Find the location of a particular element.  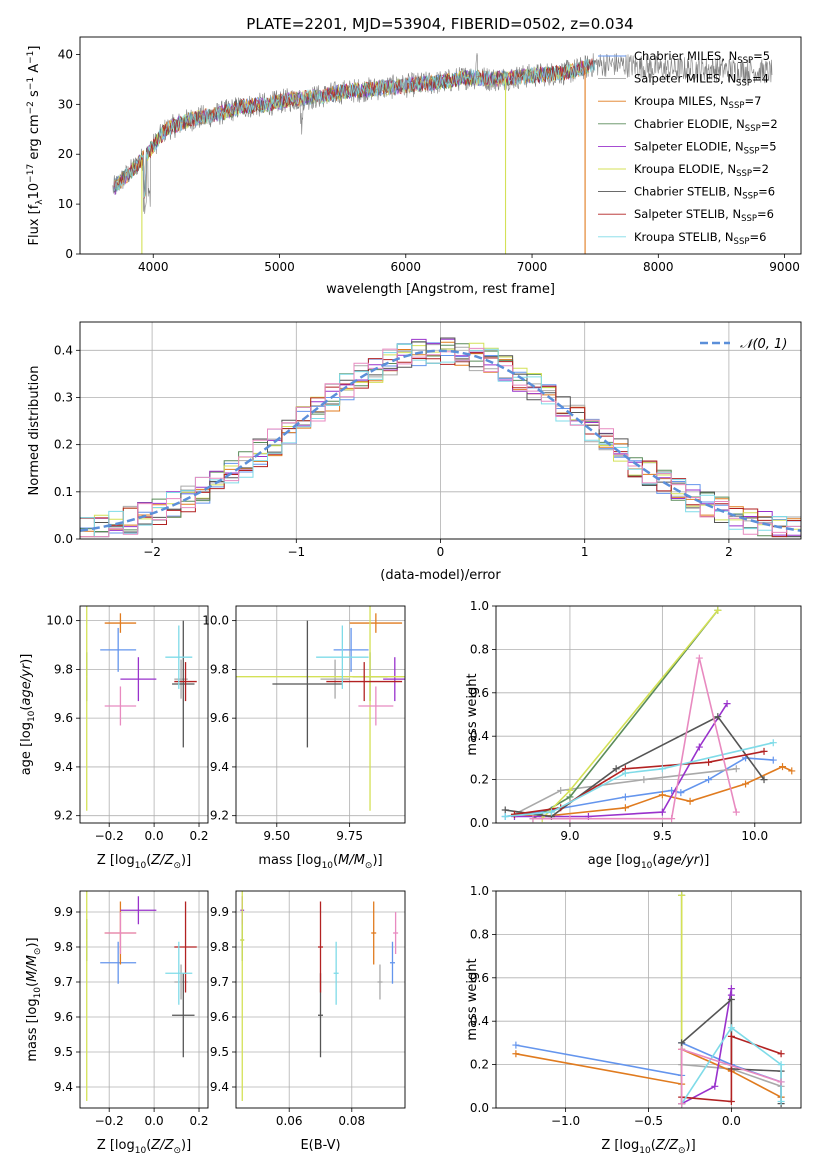

z_weight-ylabel: mass weight is located at coordinates (472, 999).